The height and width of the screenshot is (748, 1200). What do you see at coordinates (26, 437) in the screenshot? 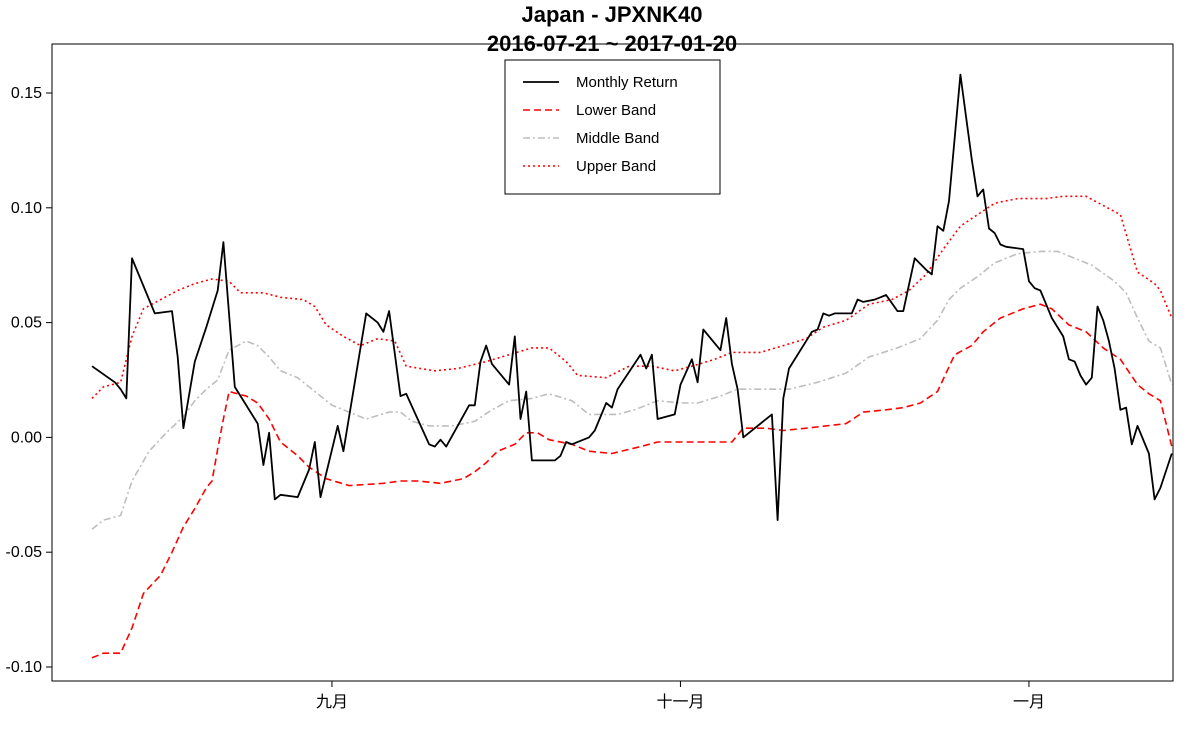
I see `y-tick-label: 0.00` at bounding box center [26, 437].